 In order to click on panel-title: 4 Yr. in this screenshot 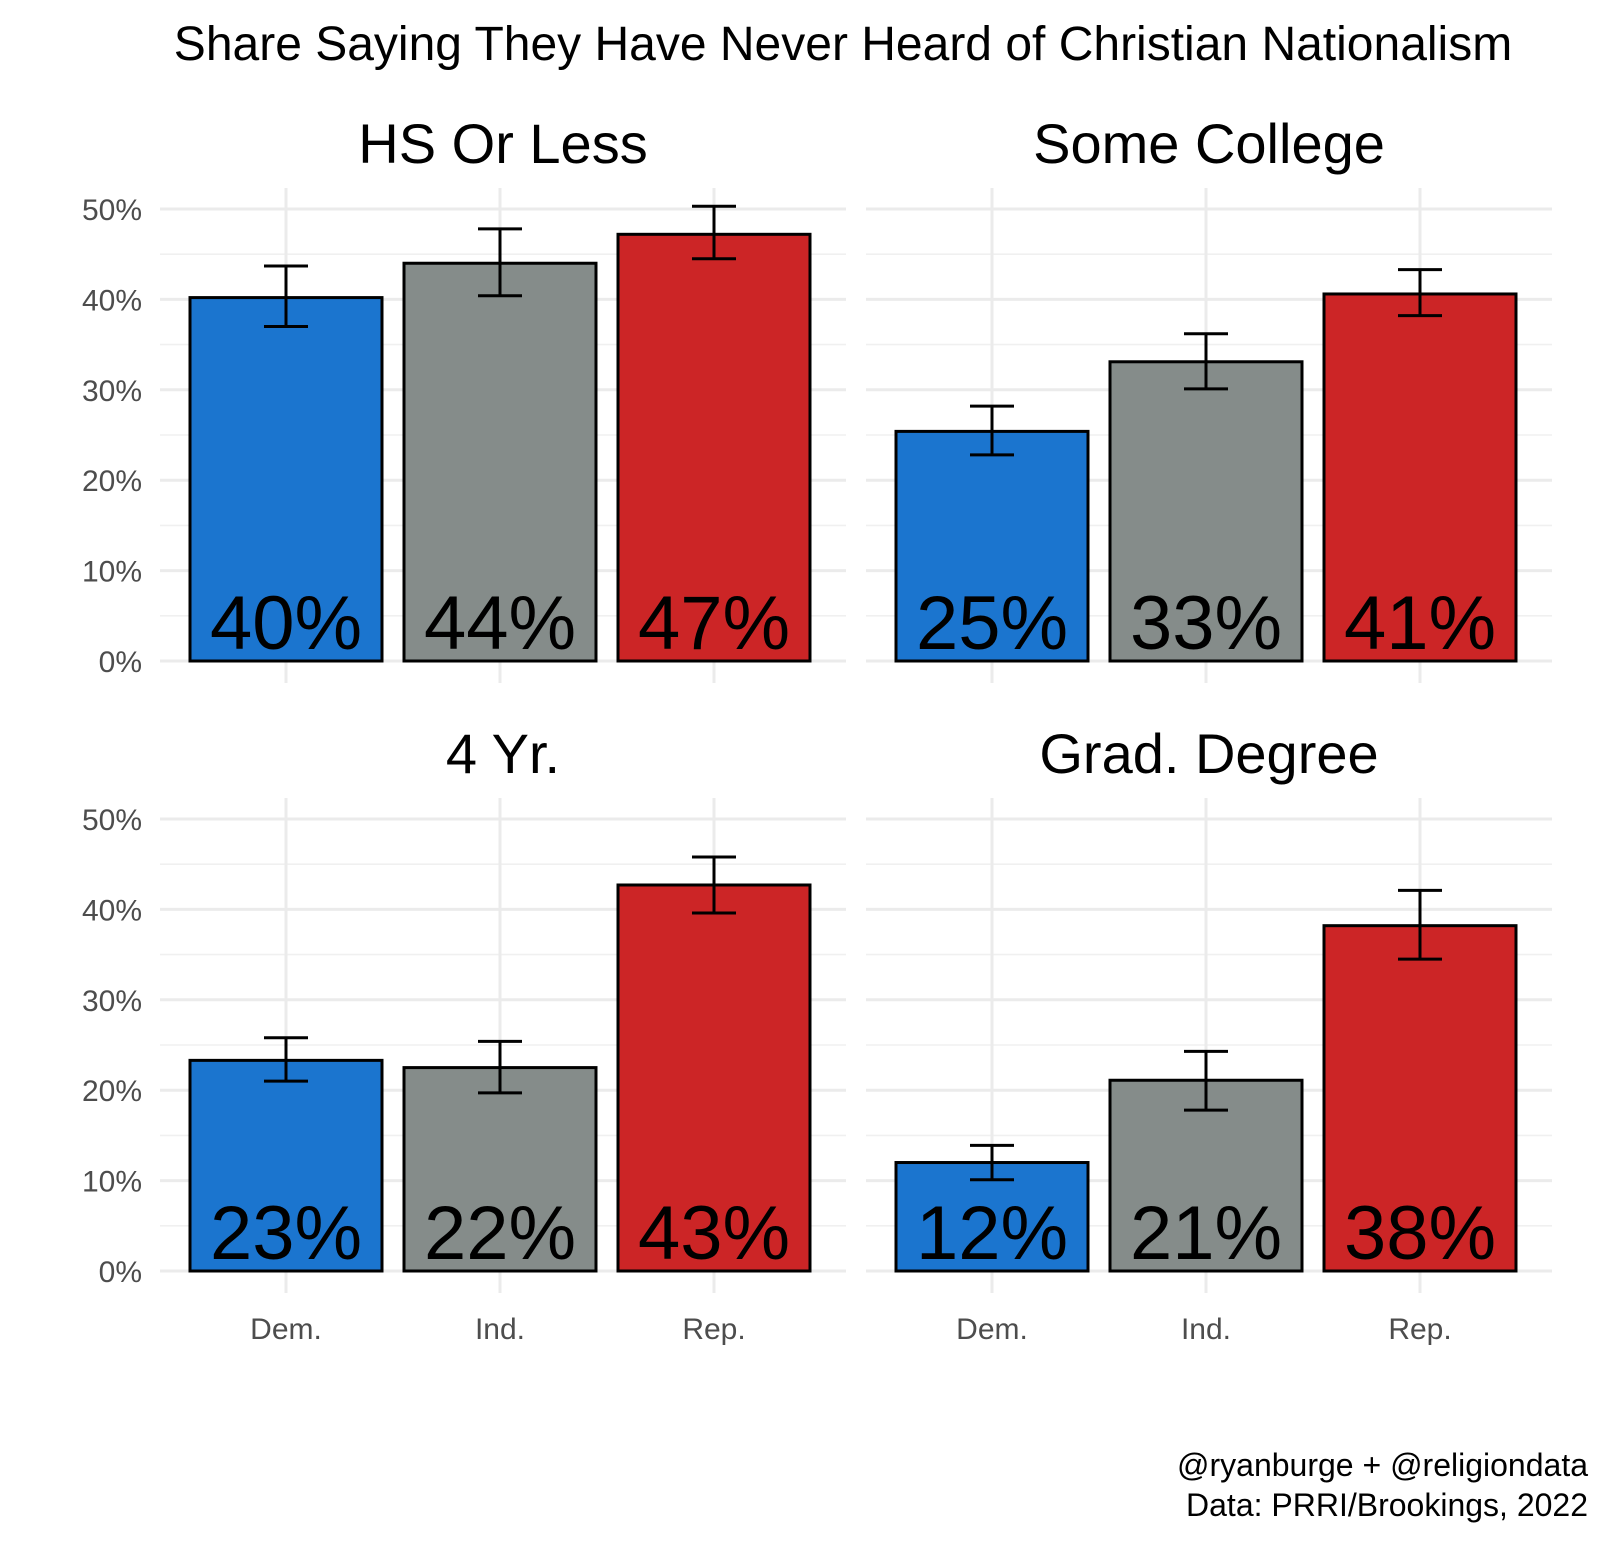, I will do `click(503, 753)`.